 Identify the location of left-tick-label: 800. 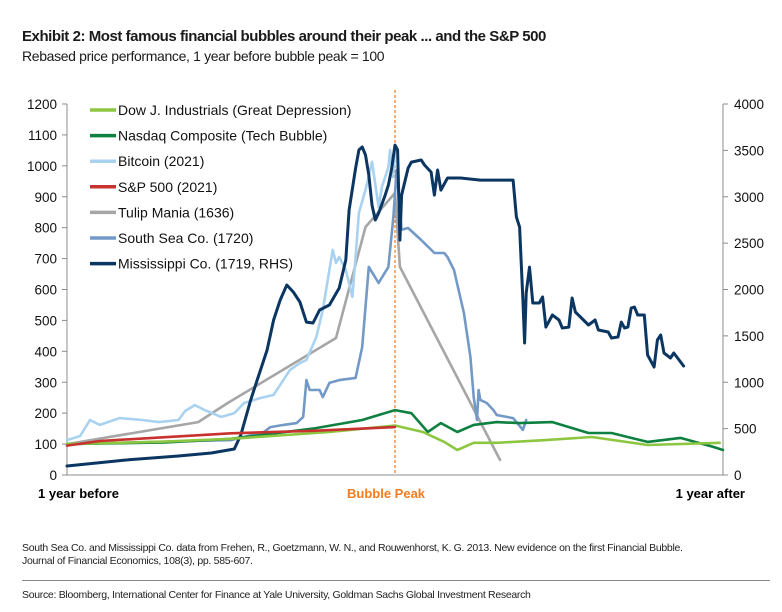
(45, 228).